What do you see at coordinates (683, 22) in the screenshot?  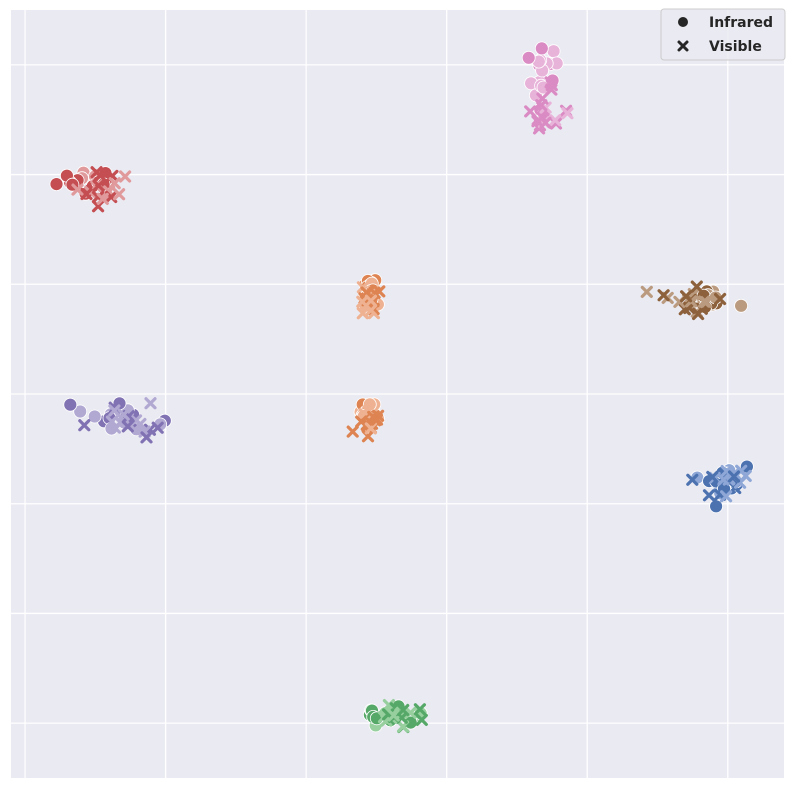 I see `legend-circle-marker` at bounding box center [683, 22].